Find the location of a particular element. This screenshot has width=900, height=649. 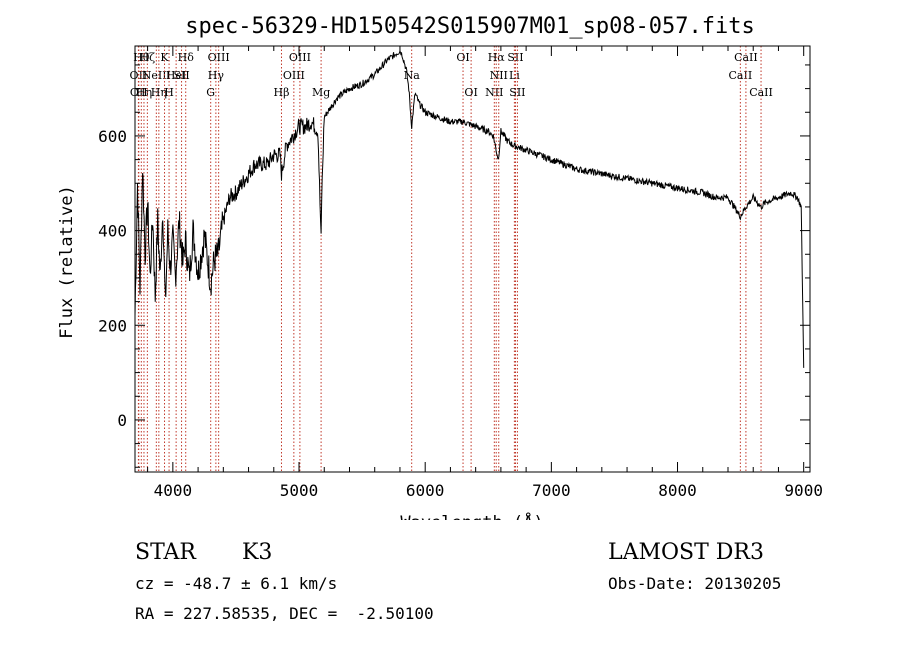

y-tick-label: 400 is located at coordinates (112, 231).